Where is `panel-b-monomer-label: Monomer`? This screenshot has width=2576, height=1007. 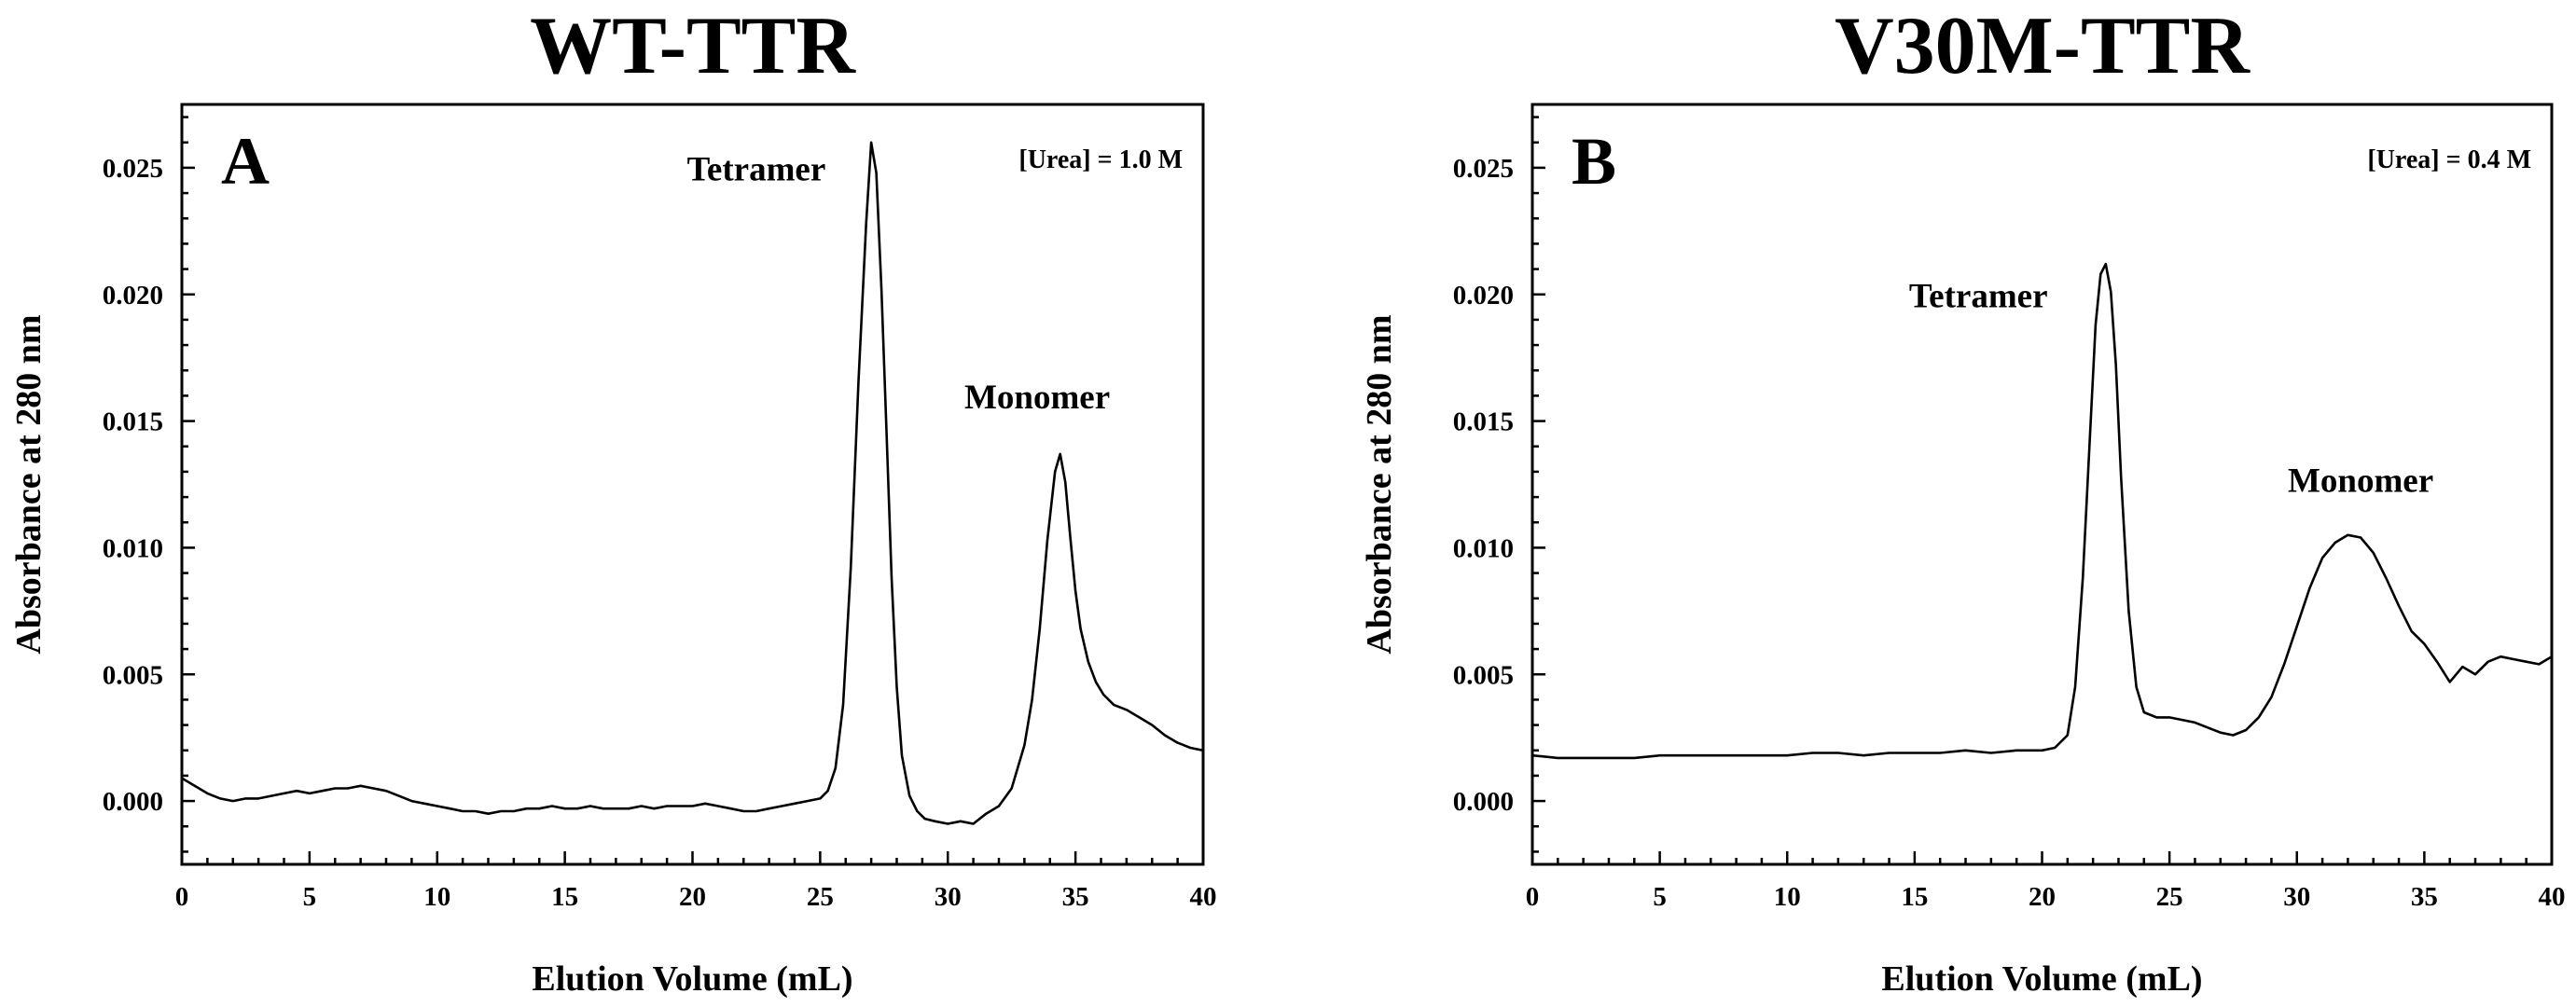
panel-b-monomer-label: Monomer is located at coordinates (2360, 481).